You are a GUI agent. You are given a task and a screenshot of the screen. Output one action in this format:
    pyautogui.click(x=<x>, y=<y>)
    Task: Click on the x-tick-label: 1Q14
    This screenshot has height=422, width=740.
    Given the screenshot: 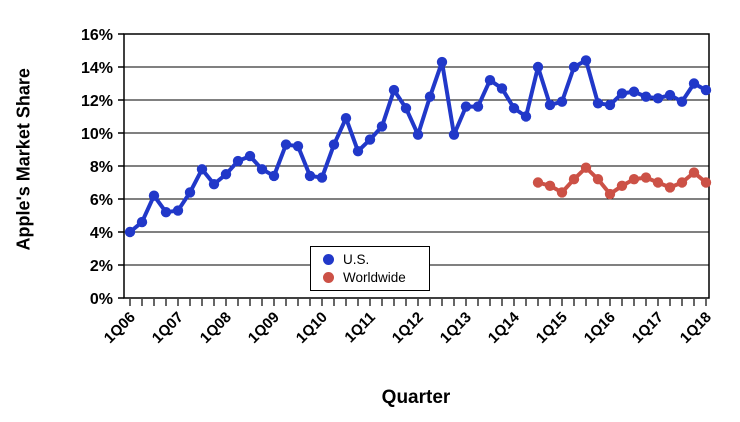 What is the action you would take?
    pyautogui.click(x=504, y=327)
    